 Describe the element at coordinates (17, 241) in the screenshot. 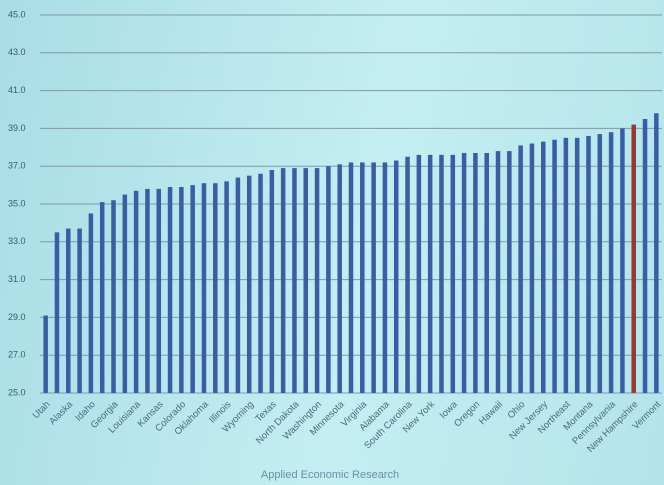

I see `y-tick-label: 33.0` at that location.